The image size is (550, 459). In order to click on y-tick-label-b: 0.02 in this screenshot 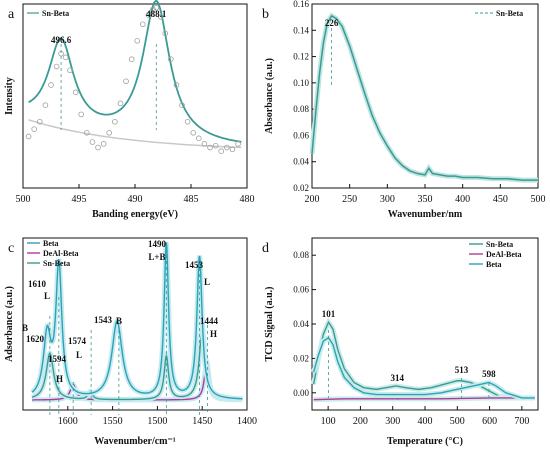, I will do `click(301, 188)`.